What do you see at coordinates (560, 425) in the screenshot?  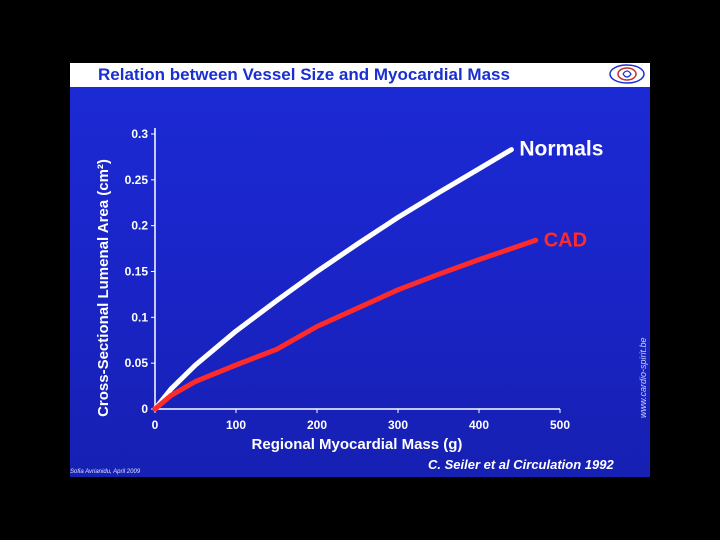 I see `x-tick-label: 500` at bounding box center [560, 425].